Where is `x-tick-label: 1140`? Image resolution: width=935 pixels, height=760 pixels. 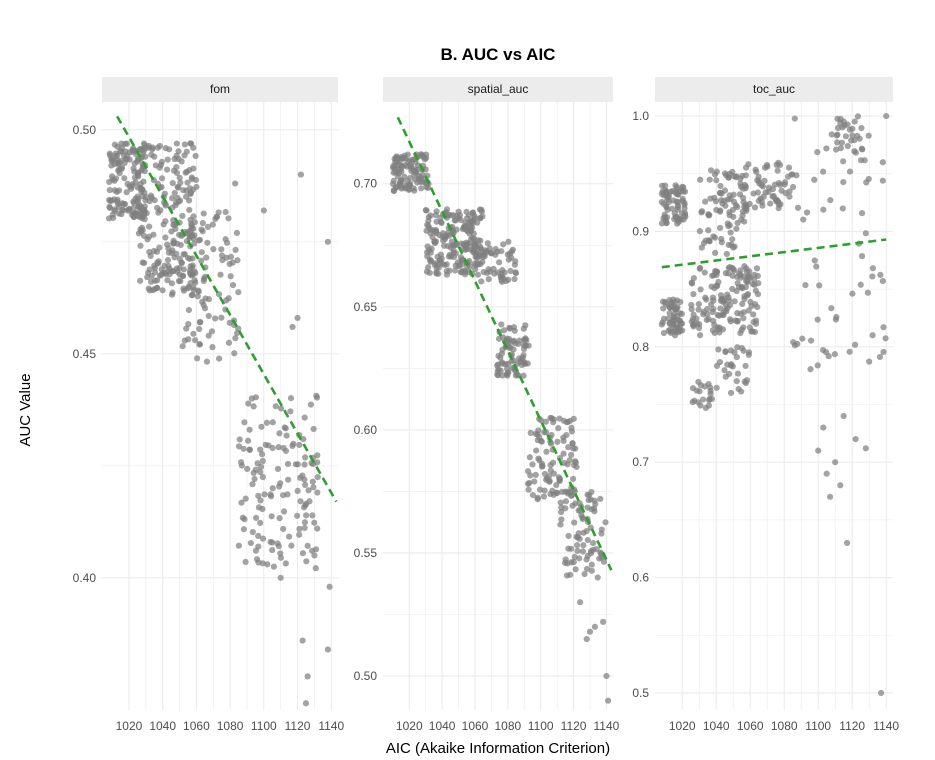
x-tick-label: 1140 is located at coordinates (607, 726).